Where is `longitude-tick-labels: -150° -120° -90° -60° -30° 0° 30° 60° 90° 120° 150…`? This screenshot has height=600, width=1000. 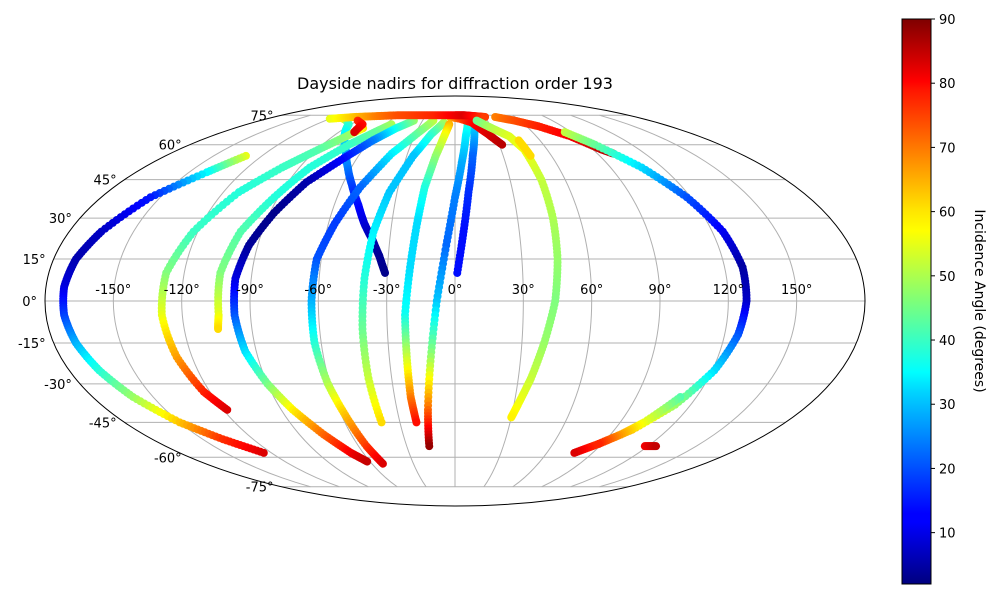
longitude-tick-labels: -150° -120° -90° -60° -30° 0° 30° 60° 90° 120° 150… is located at coordinates (453, 290).